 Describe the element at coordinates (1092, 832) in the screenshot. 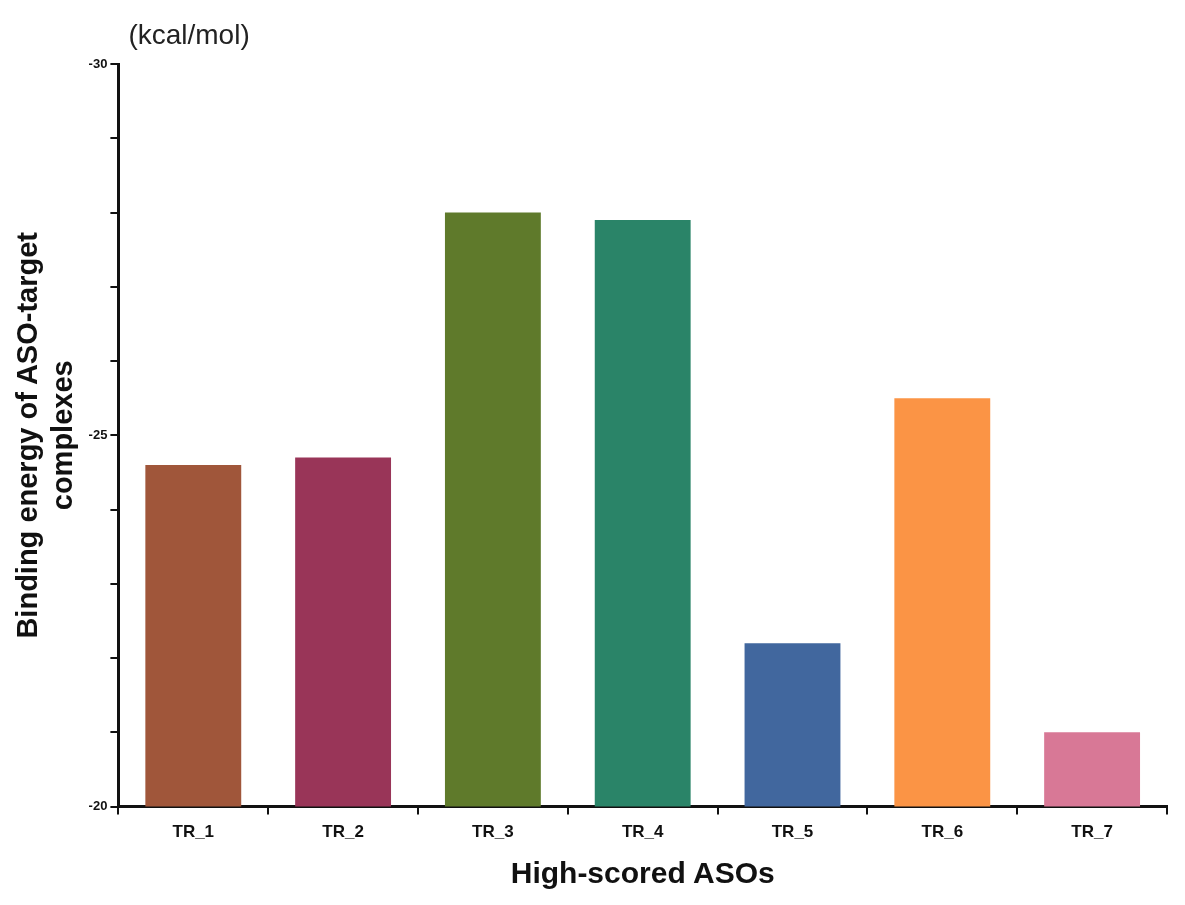

I see `x-tick-label: TR_7` at that location.